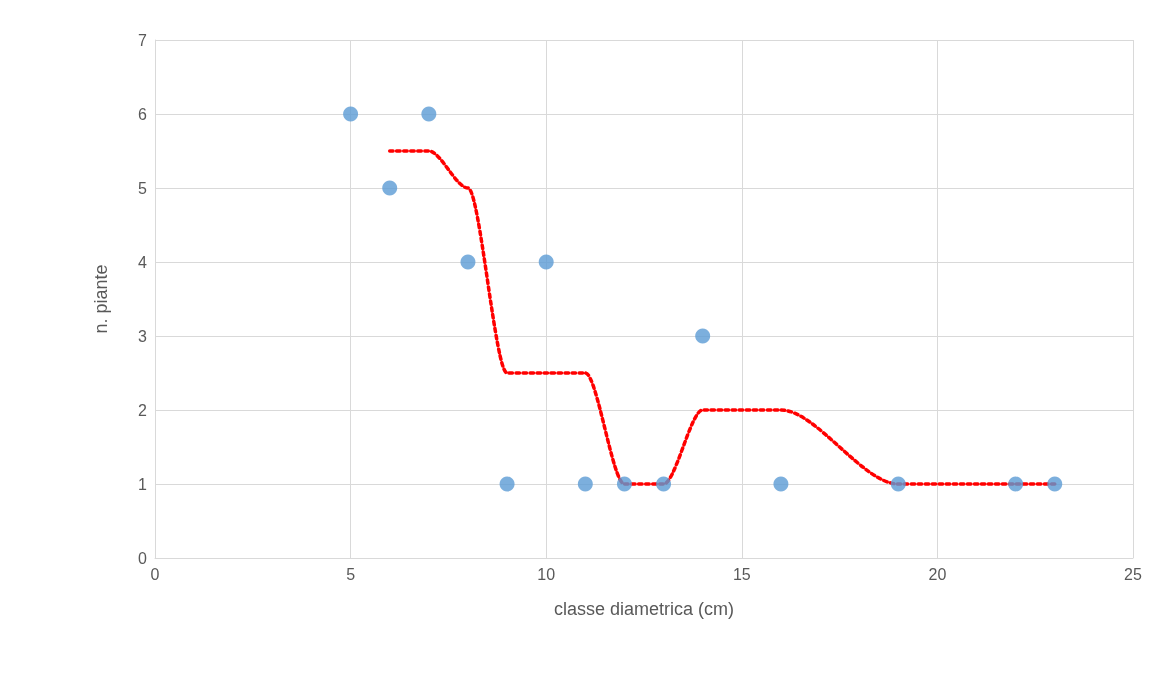 The height and width of the screenshot is (684, 1153). Describe the element at coordinates (143, 484) in the screenshot. I see `y-tick-label: 1` at that location.